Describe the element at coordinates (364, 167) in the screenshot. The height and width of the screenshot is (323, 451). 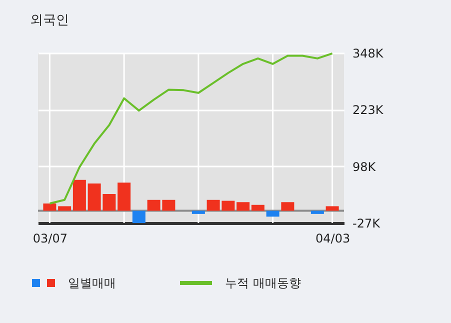
I see `y-tick-label: 98K` at that location.